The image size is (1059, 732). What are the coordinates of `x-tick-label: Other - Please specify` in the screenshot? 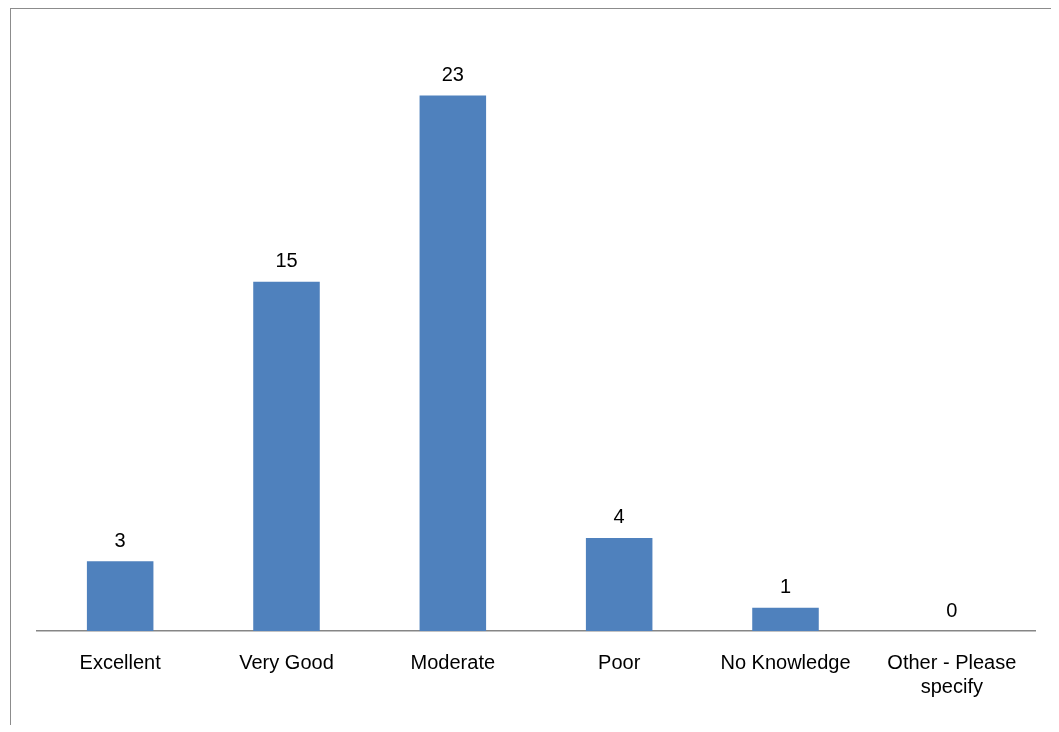 It's located at (952, 673).